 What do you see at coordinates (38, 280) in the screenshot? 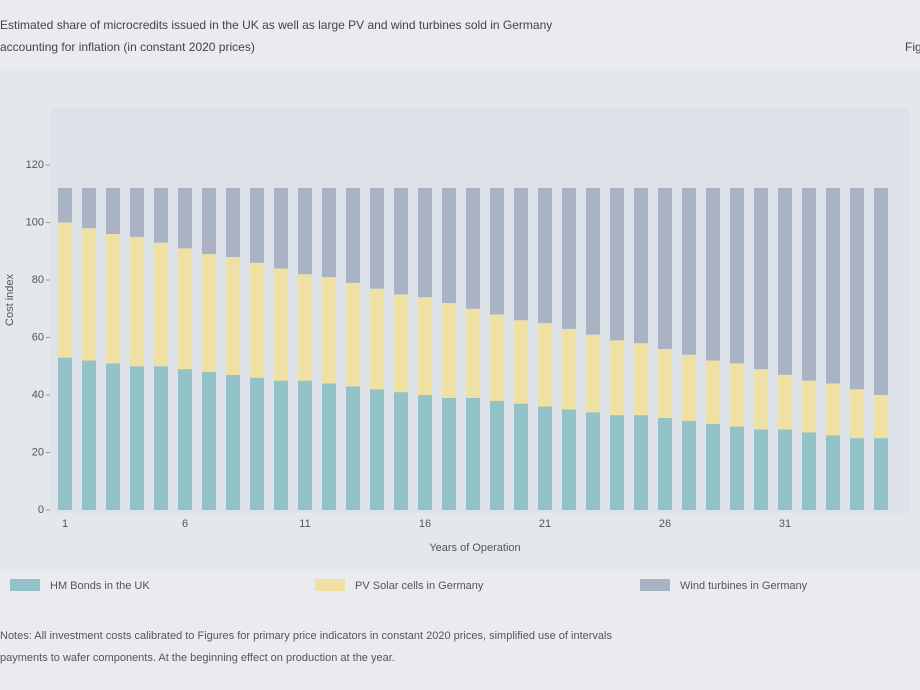
I see `y-tick-label: 80` at bounding box center [38, 280].